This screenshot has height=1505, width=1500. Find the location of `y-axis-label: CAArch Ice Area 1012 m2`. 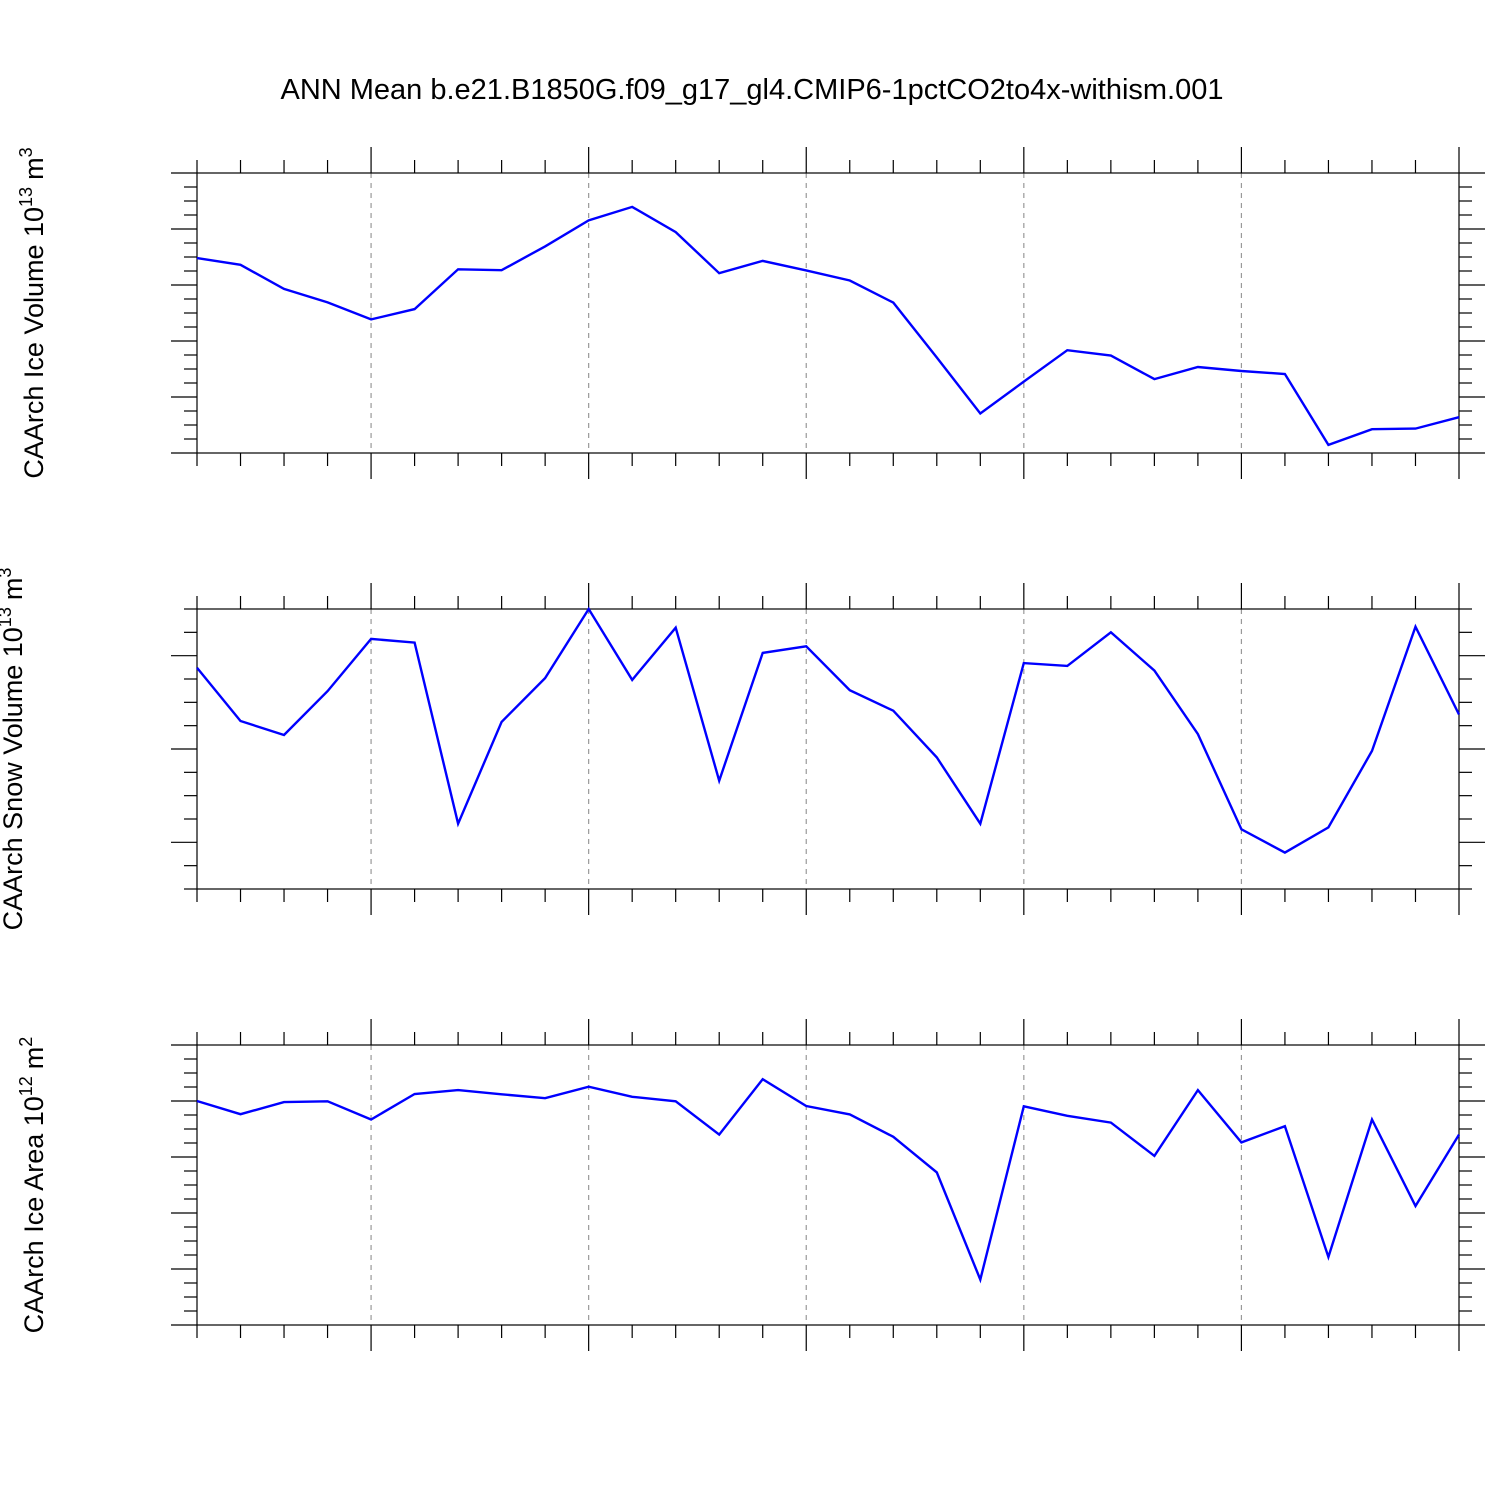

y-axis-label: CAArch Ice Area 1012 m2 is located at coordinates (32, 1185).